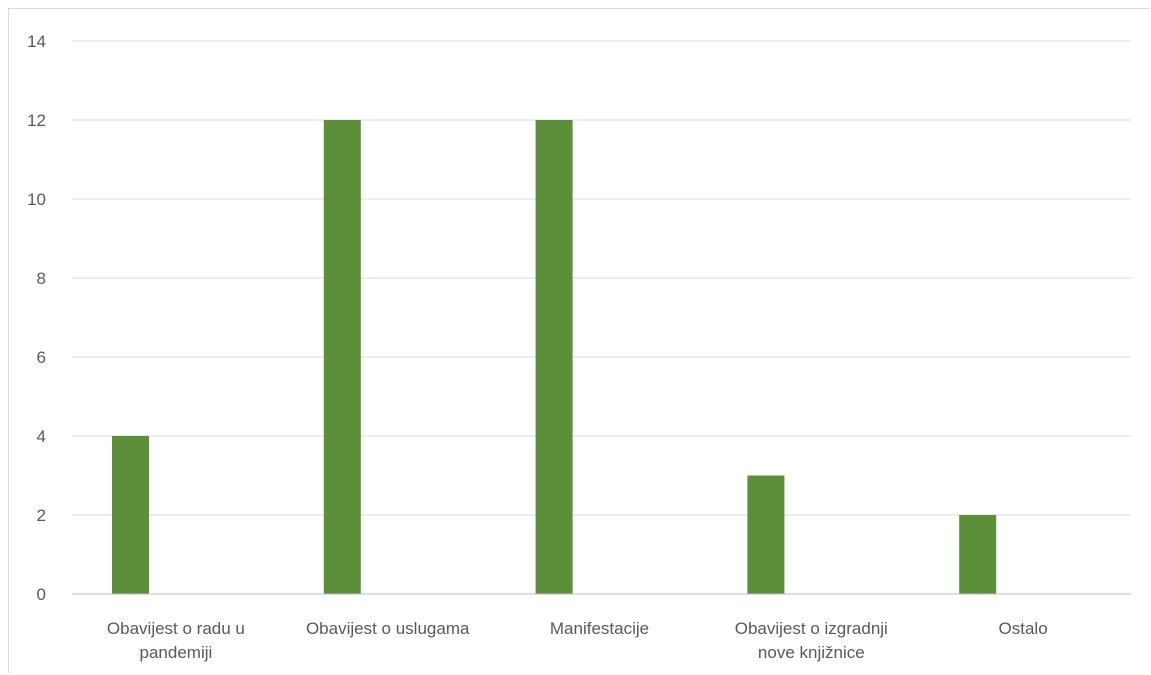 The width and height of the screenshot is (1151, 675). I want to click on y-tick-label: 0, so click(41, 594).